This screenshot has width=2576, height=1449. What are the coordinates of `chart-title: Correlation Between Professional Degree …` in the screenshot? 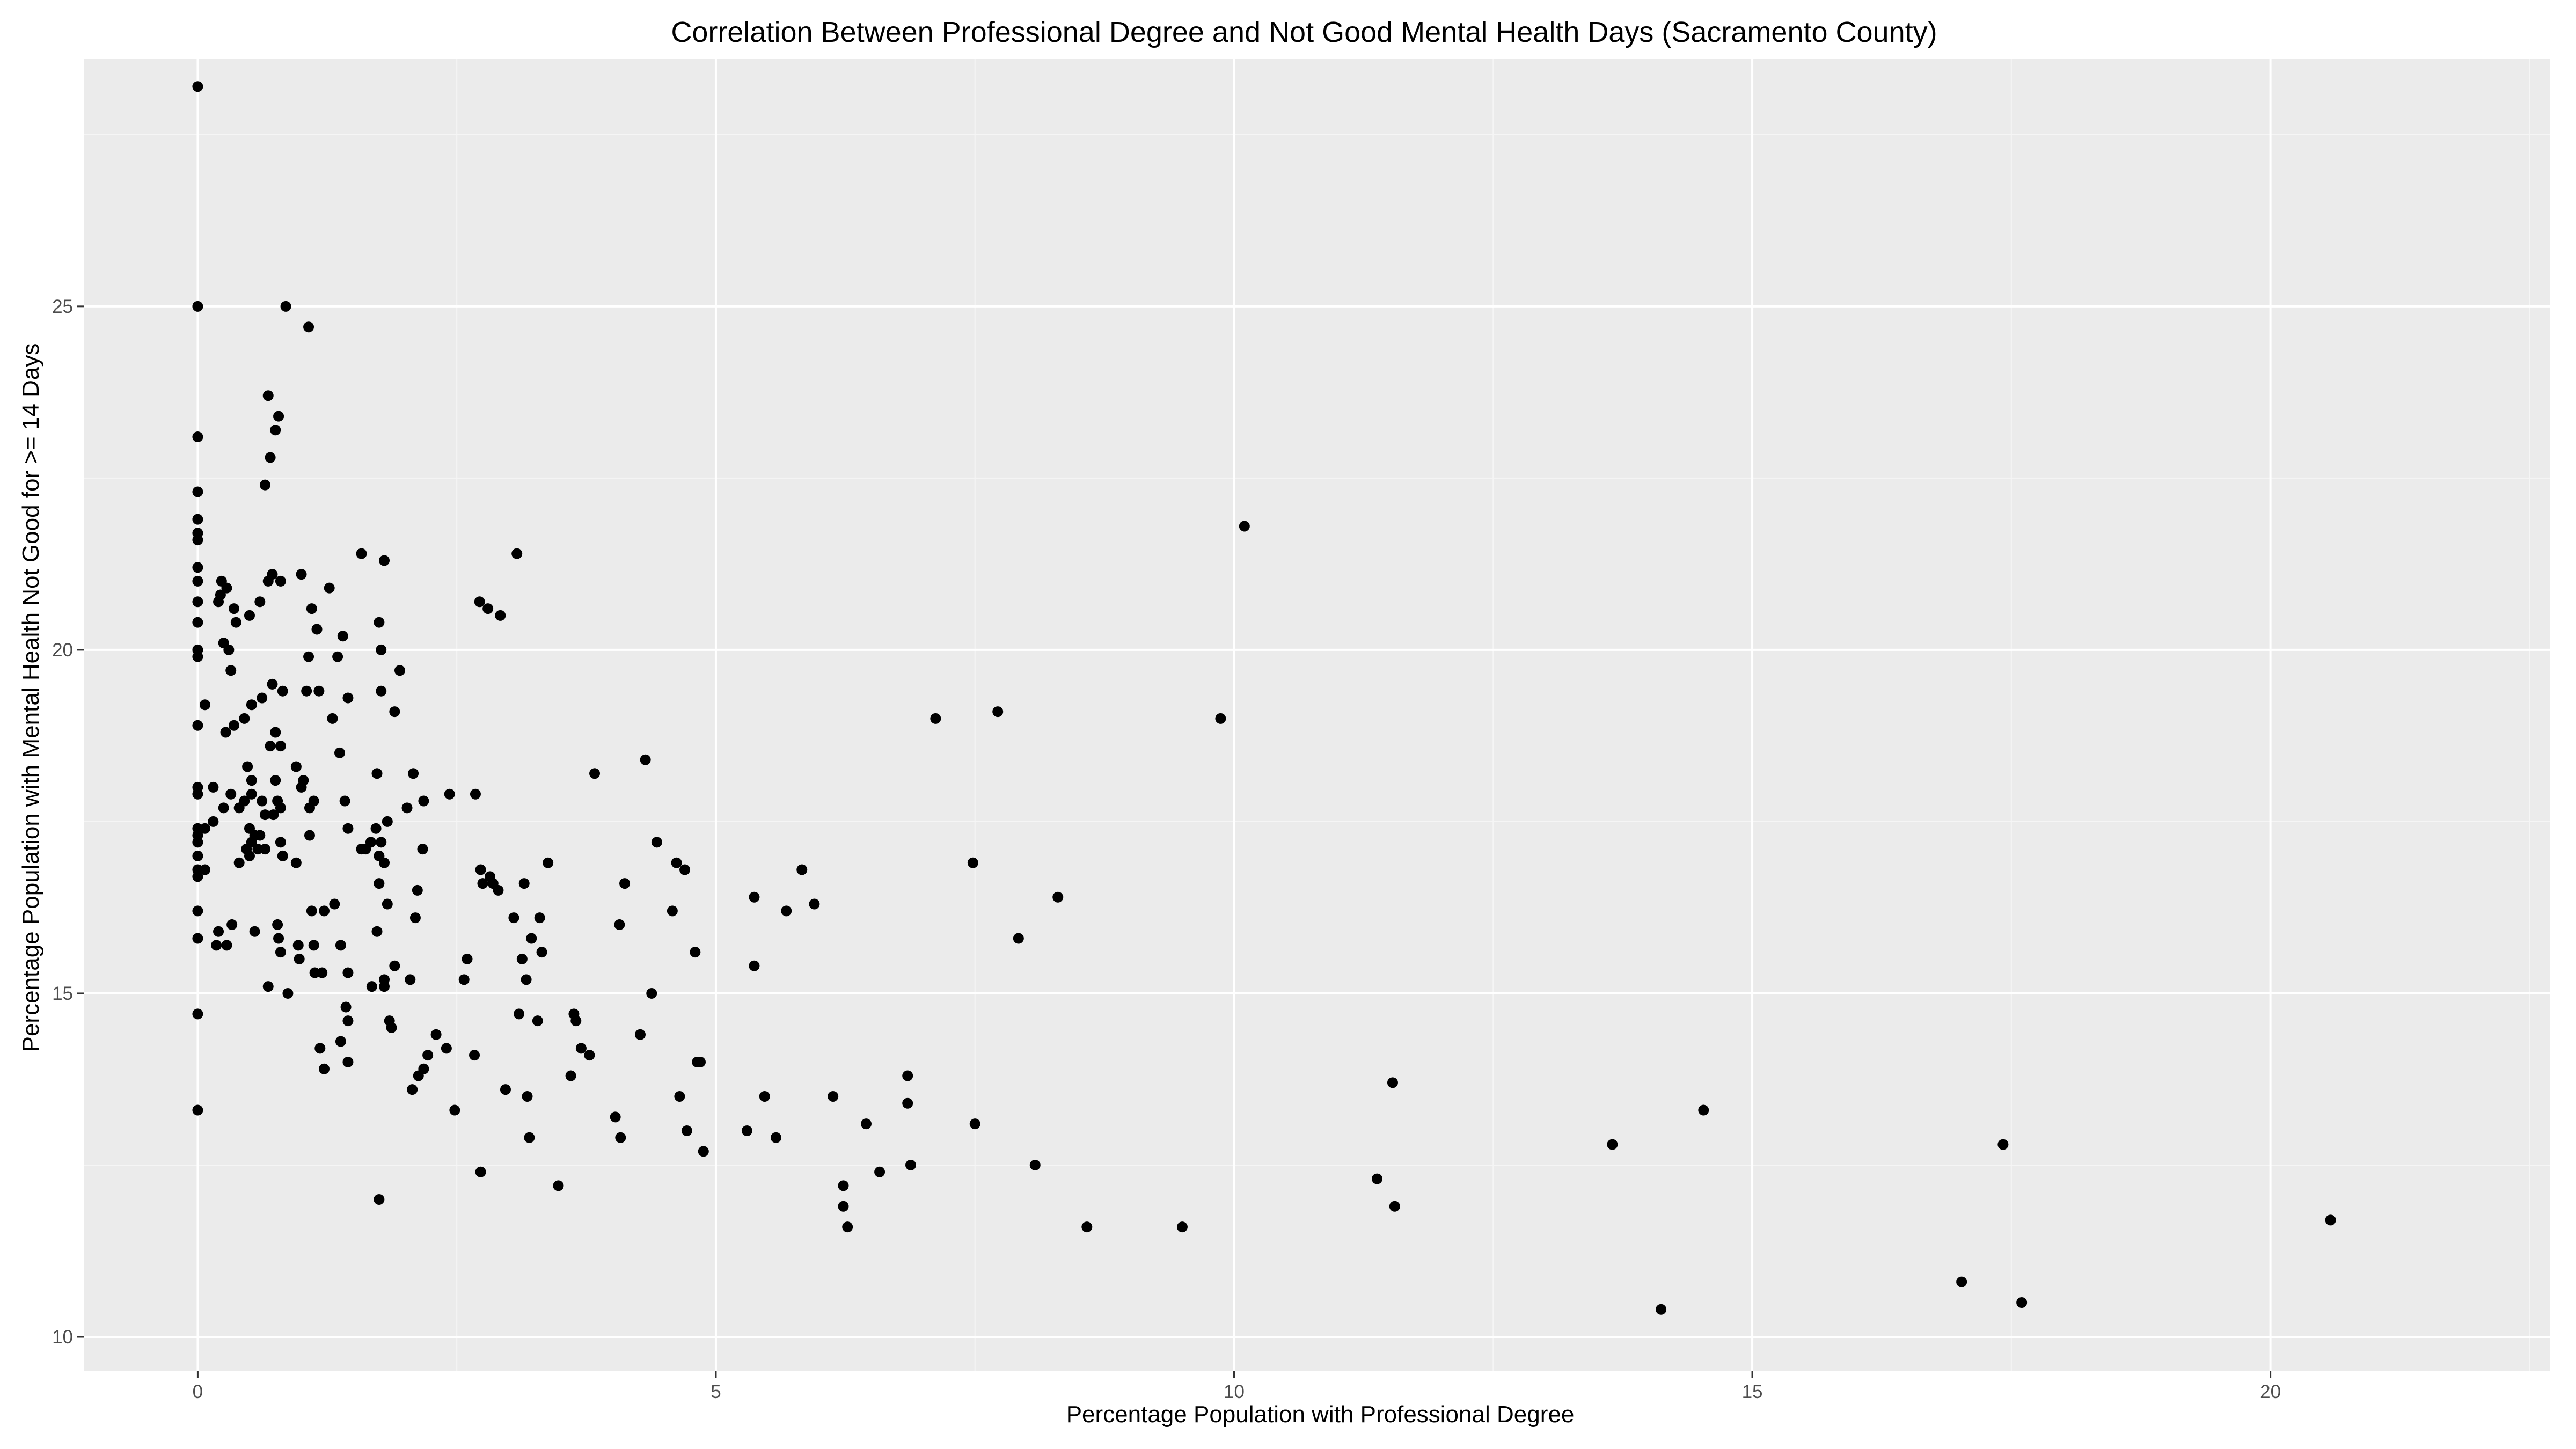 It's located at (1304, 32).